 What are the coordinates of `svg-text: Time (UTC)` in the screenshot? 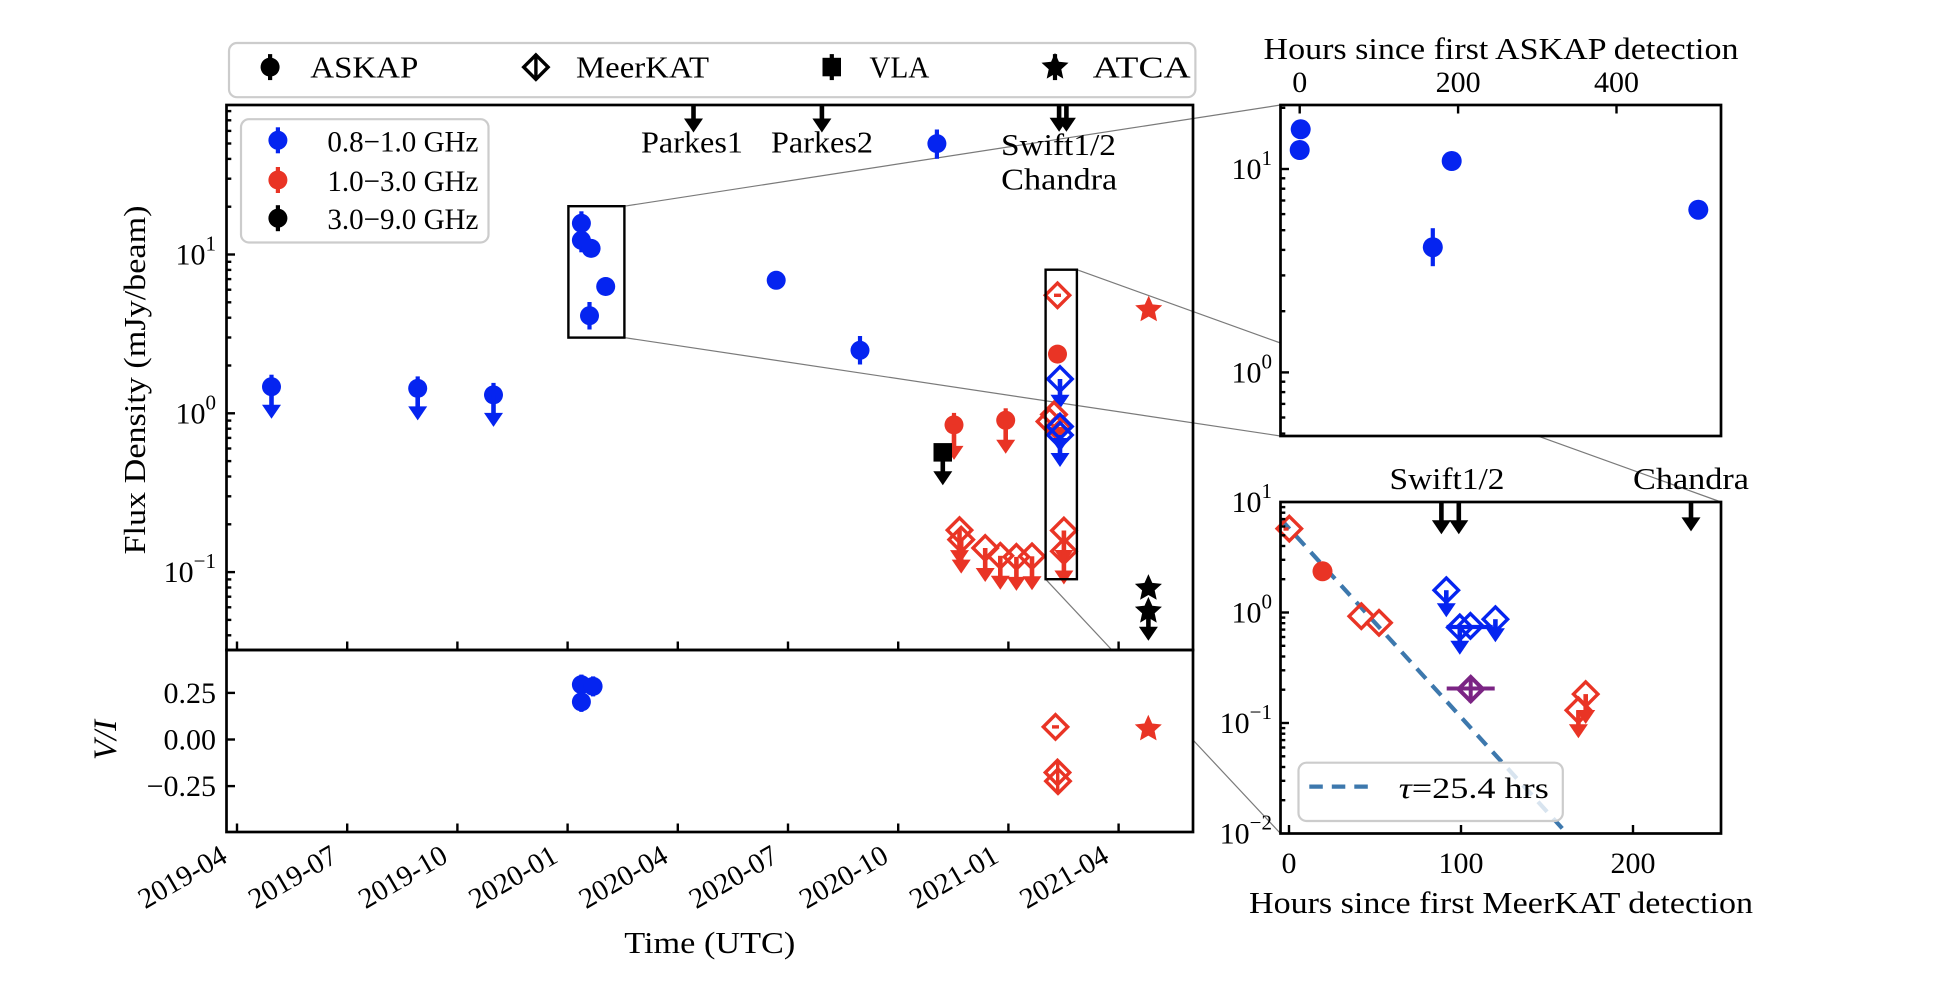 It's located at (709, 942).